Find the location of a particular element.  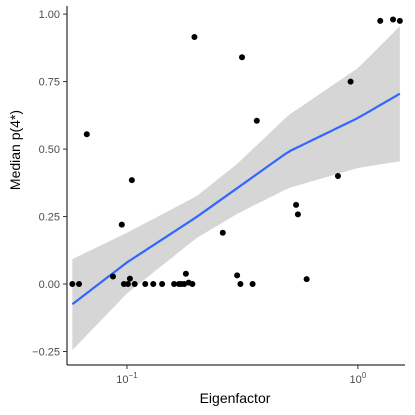

y-ticks-layer: −0.25 0.00 0.25 0.50 0.75 1.00 is located at coordinates (49, 184).